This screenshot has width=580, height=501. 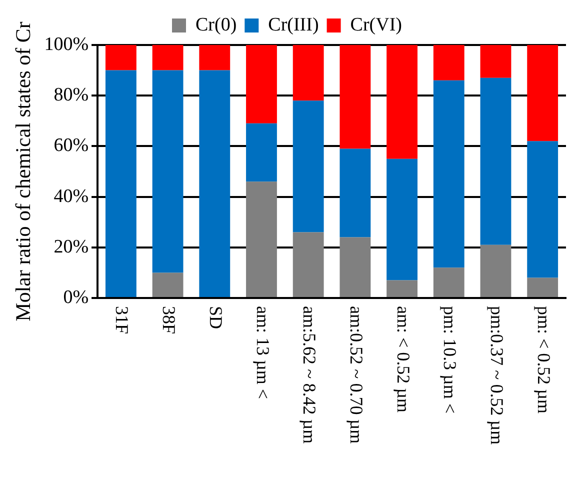 What do you see at coordinates (23, 172) in the screenshot?
I see `y-axis-title: Molar ratio of chemical states of Cr` at bounding box center [23, 172].